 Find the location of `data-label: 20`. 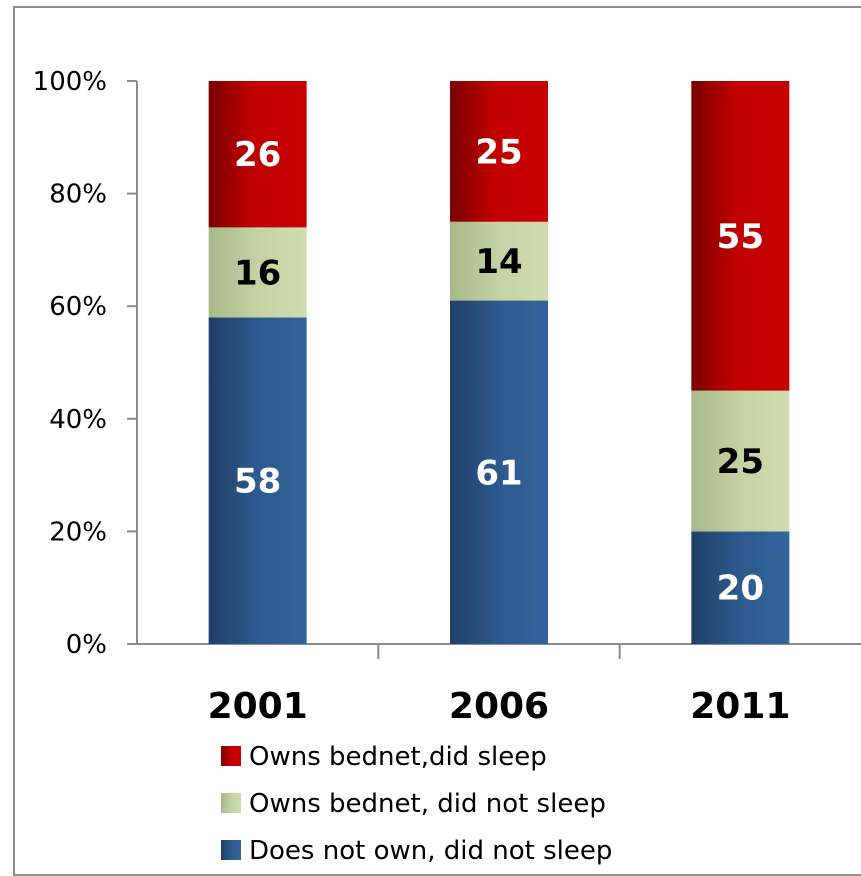

data-label: 20 is located at coordinates (740, 589).